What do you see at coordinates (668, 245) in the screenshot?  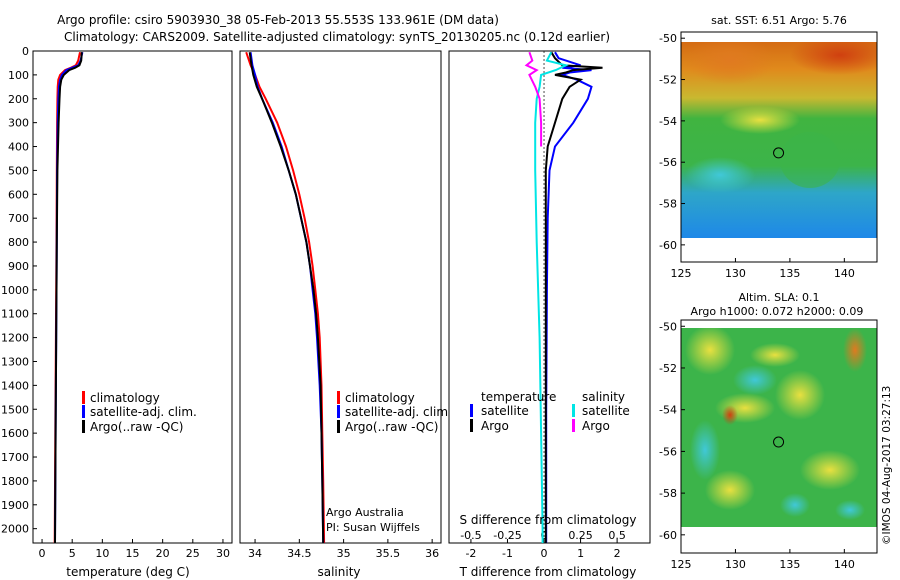 I see `sst-lat-label-5: -60` at bounding box center [668, 245].